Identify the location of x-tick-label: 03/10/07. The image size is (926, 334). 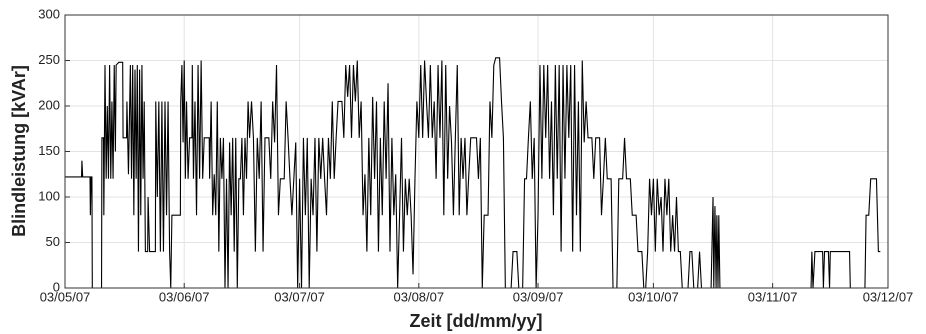
(653, 296).